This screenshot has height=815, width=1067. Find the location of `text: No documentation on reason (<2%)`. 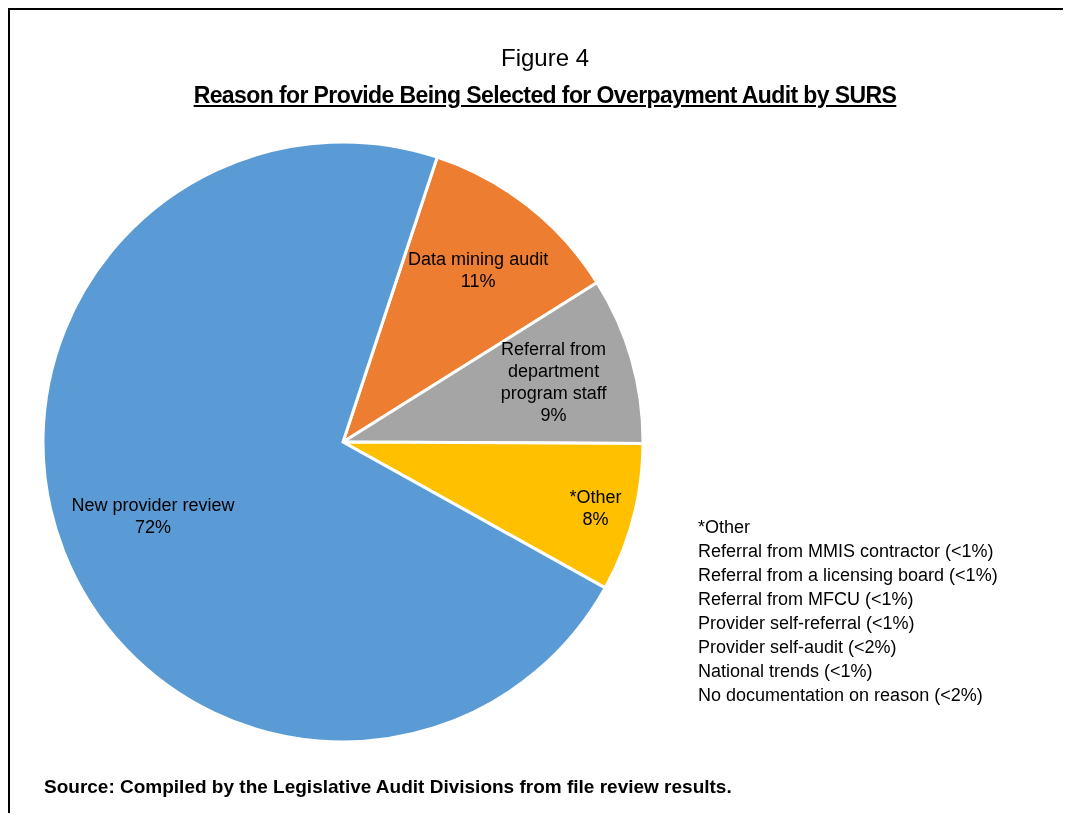

text: No documentation on reason (<2%) is located at coordinates (841, 695).